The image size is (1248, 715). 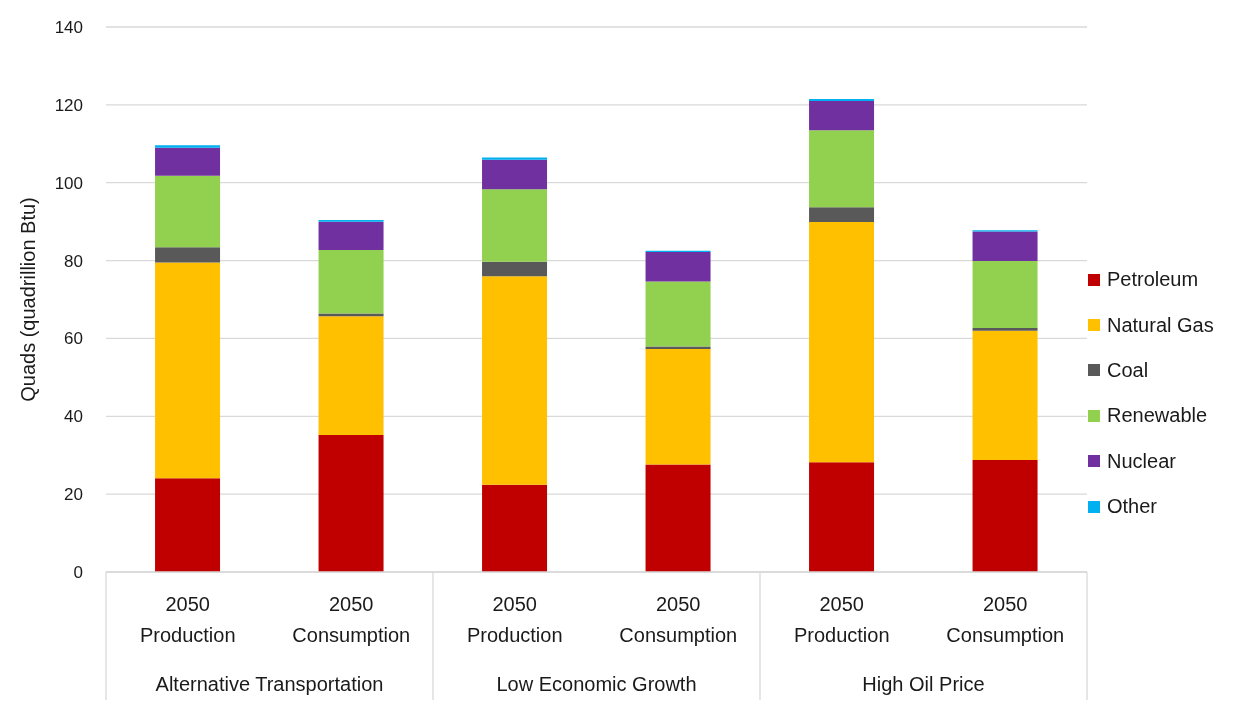 What do you see at coordinates (68, 105) in the screenshot?
I see `y-tick-label: 120` at bounding box center [68, 105].